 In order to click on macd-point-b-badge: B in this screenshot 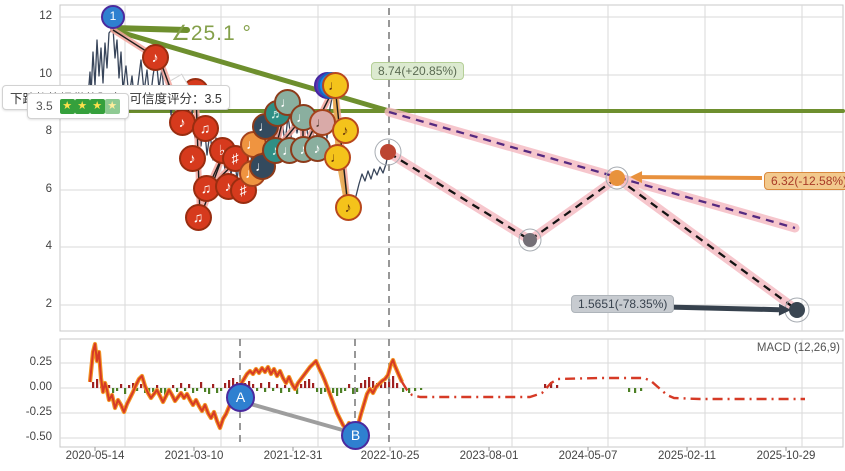, I will do `click(355, 435)`.